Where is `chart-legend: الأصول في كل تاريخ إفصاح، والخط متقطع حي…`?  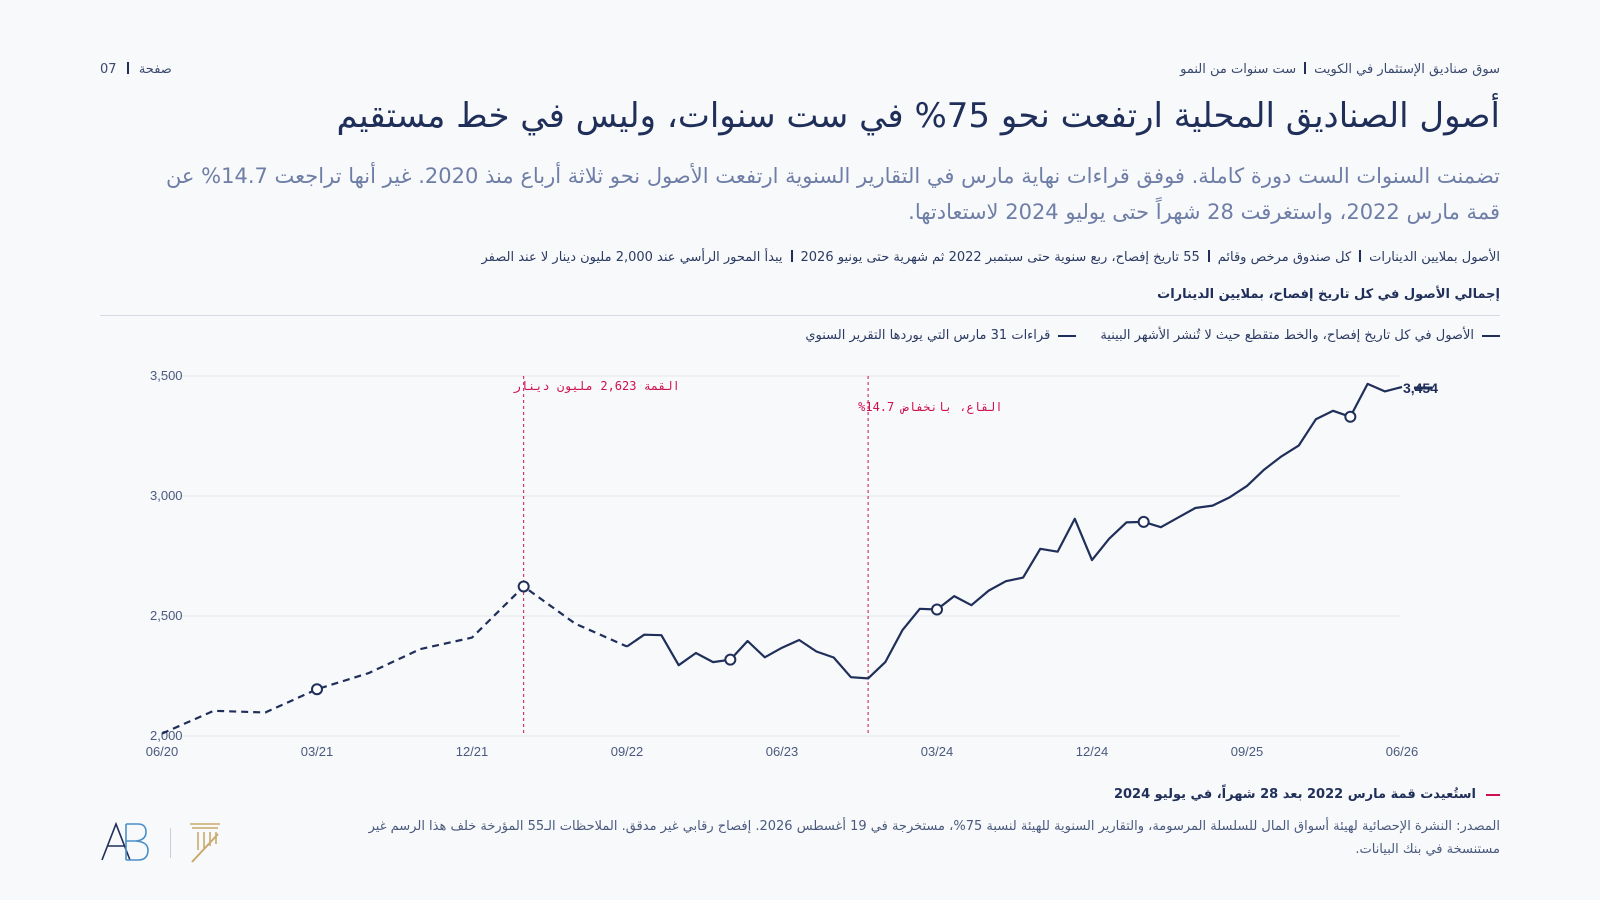
chart-legend: الأصول في كل تاريخ إفصاح، والخط متقطع حي… is located at coordinates (1152, 335).